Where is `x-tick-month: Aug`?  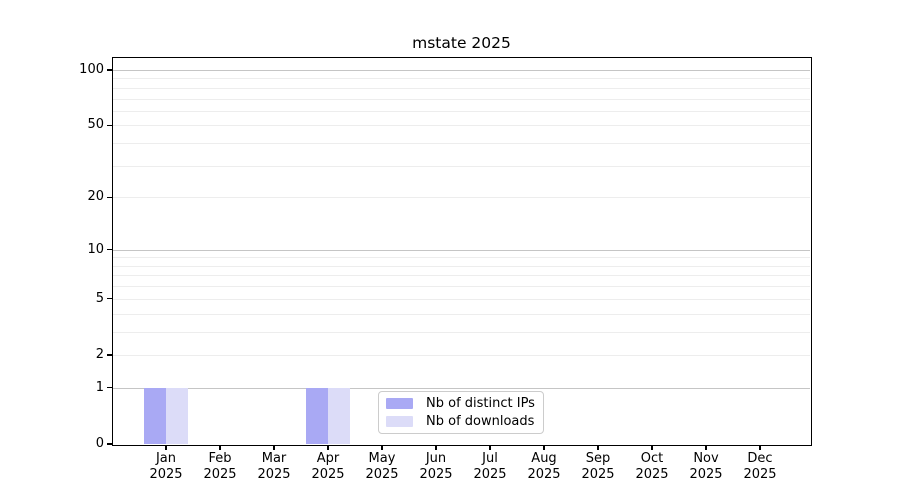
x-tick-month: Aug is located at coordinates (544, 458).